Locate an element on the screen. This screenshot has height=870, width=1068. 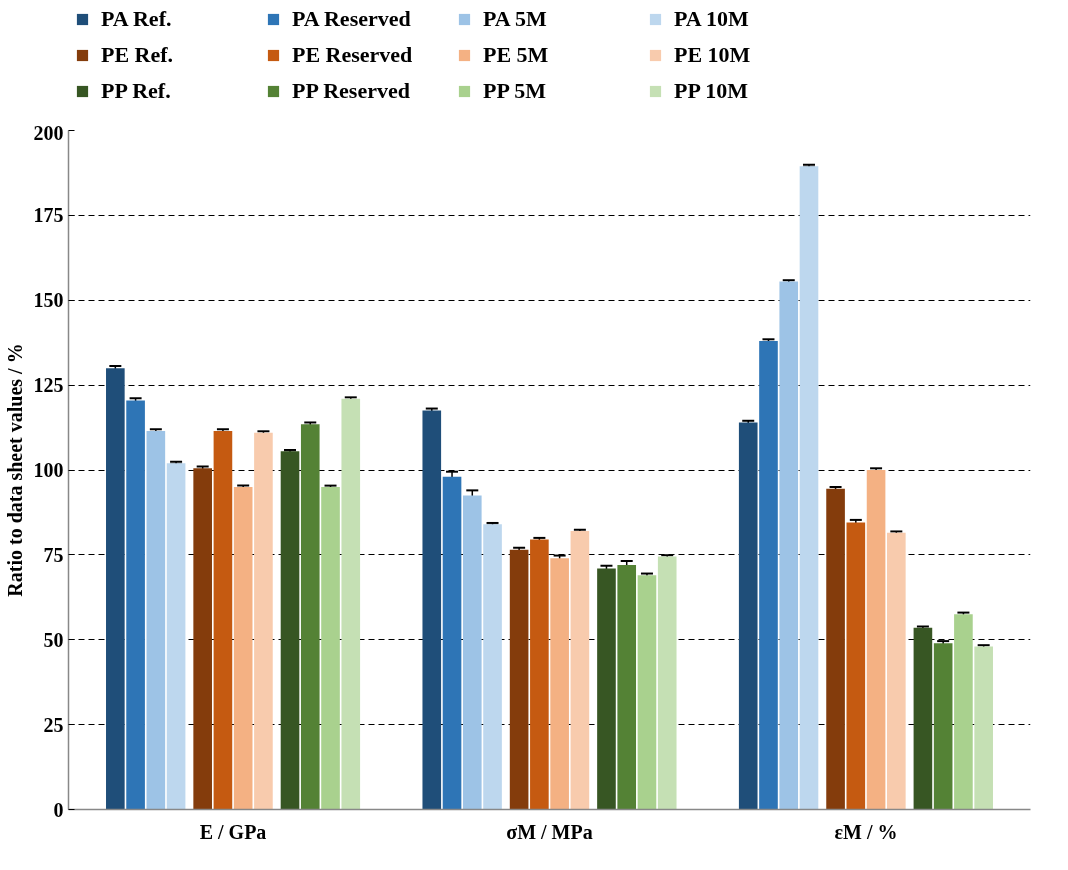
y-tick-label: 200 is located at coordinates (48, 132).